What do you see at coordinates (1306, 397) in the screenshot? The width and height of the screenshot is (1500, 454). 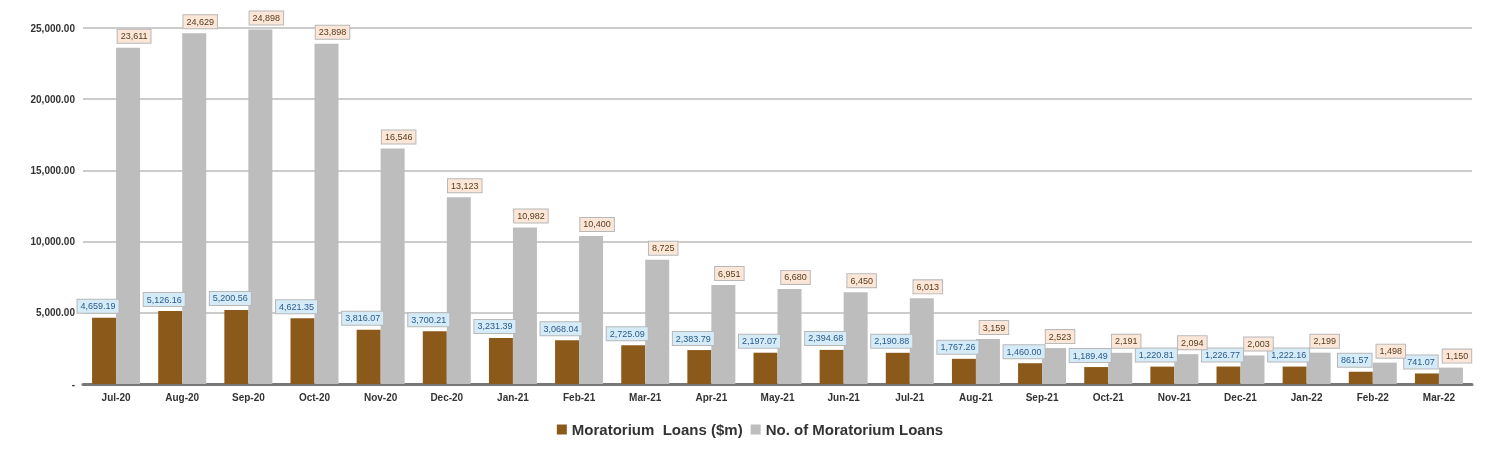 I see `x-tick-label: Jan-22` at bounding box center [1306, 397].